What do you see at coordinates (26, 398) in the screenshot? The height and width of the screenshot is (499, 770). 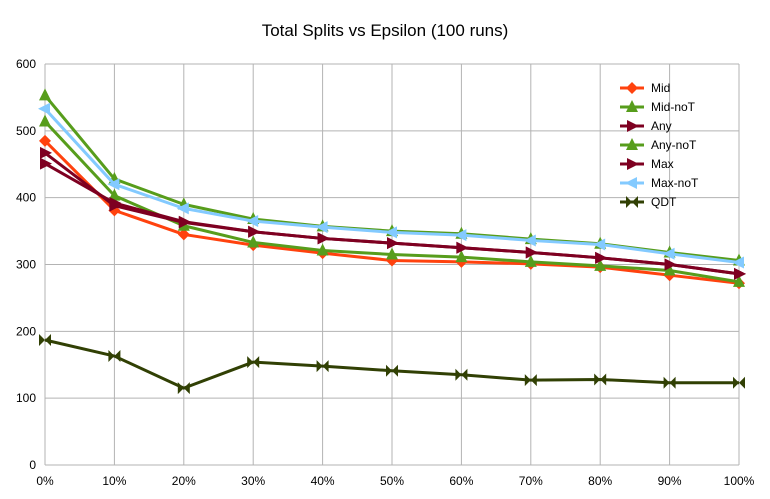 I see `y-tick-label: 100` at bounding box center [26, 398].